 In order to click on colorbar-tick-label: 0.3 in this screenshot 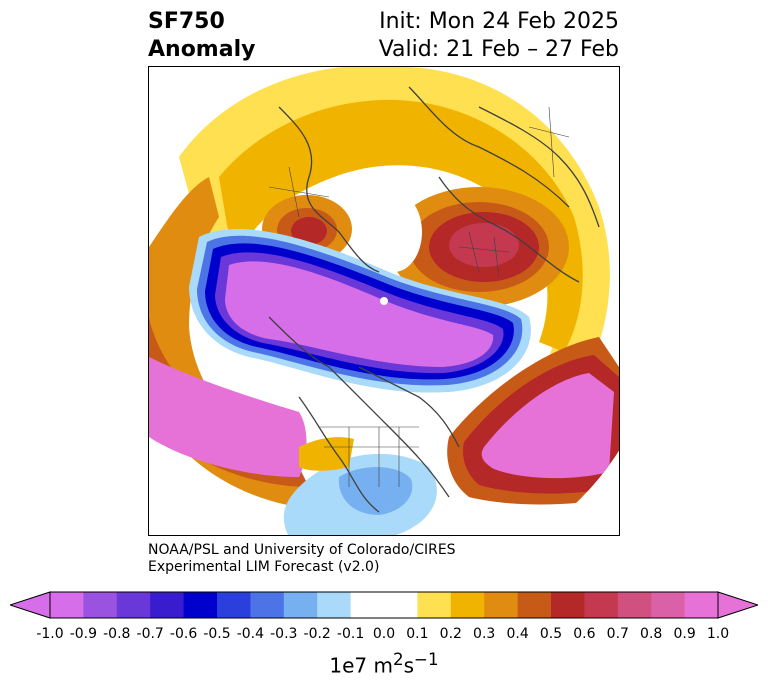, I will do `click(484, 634)`.